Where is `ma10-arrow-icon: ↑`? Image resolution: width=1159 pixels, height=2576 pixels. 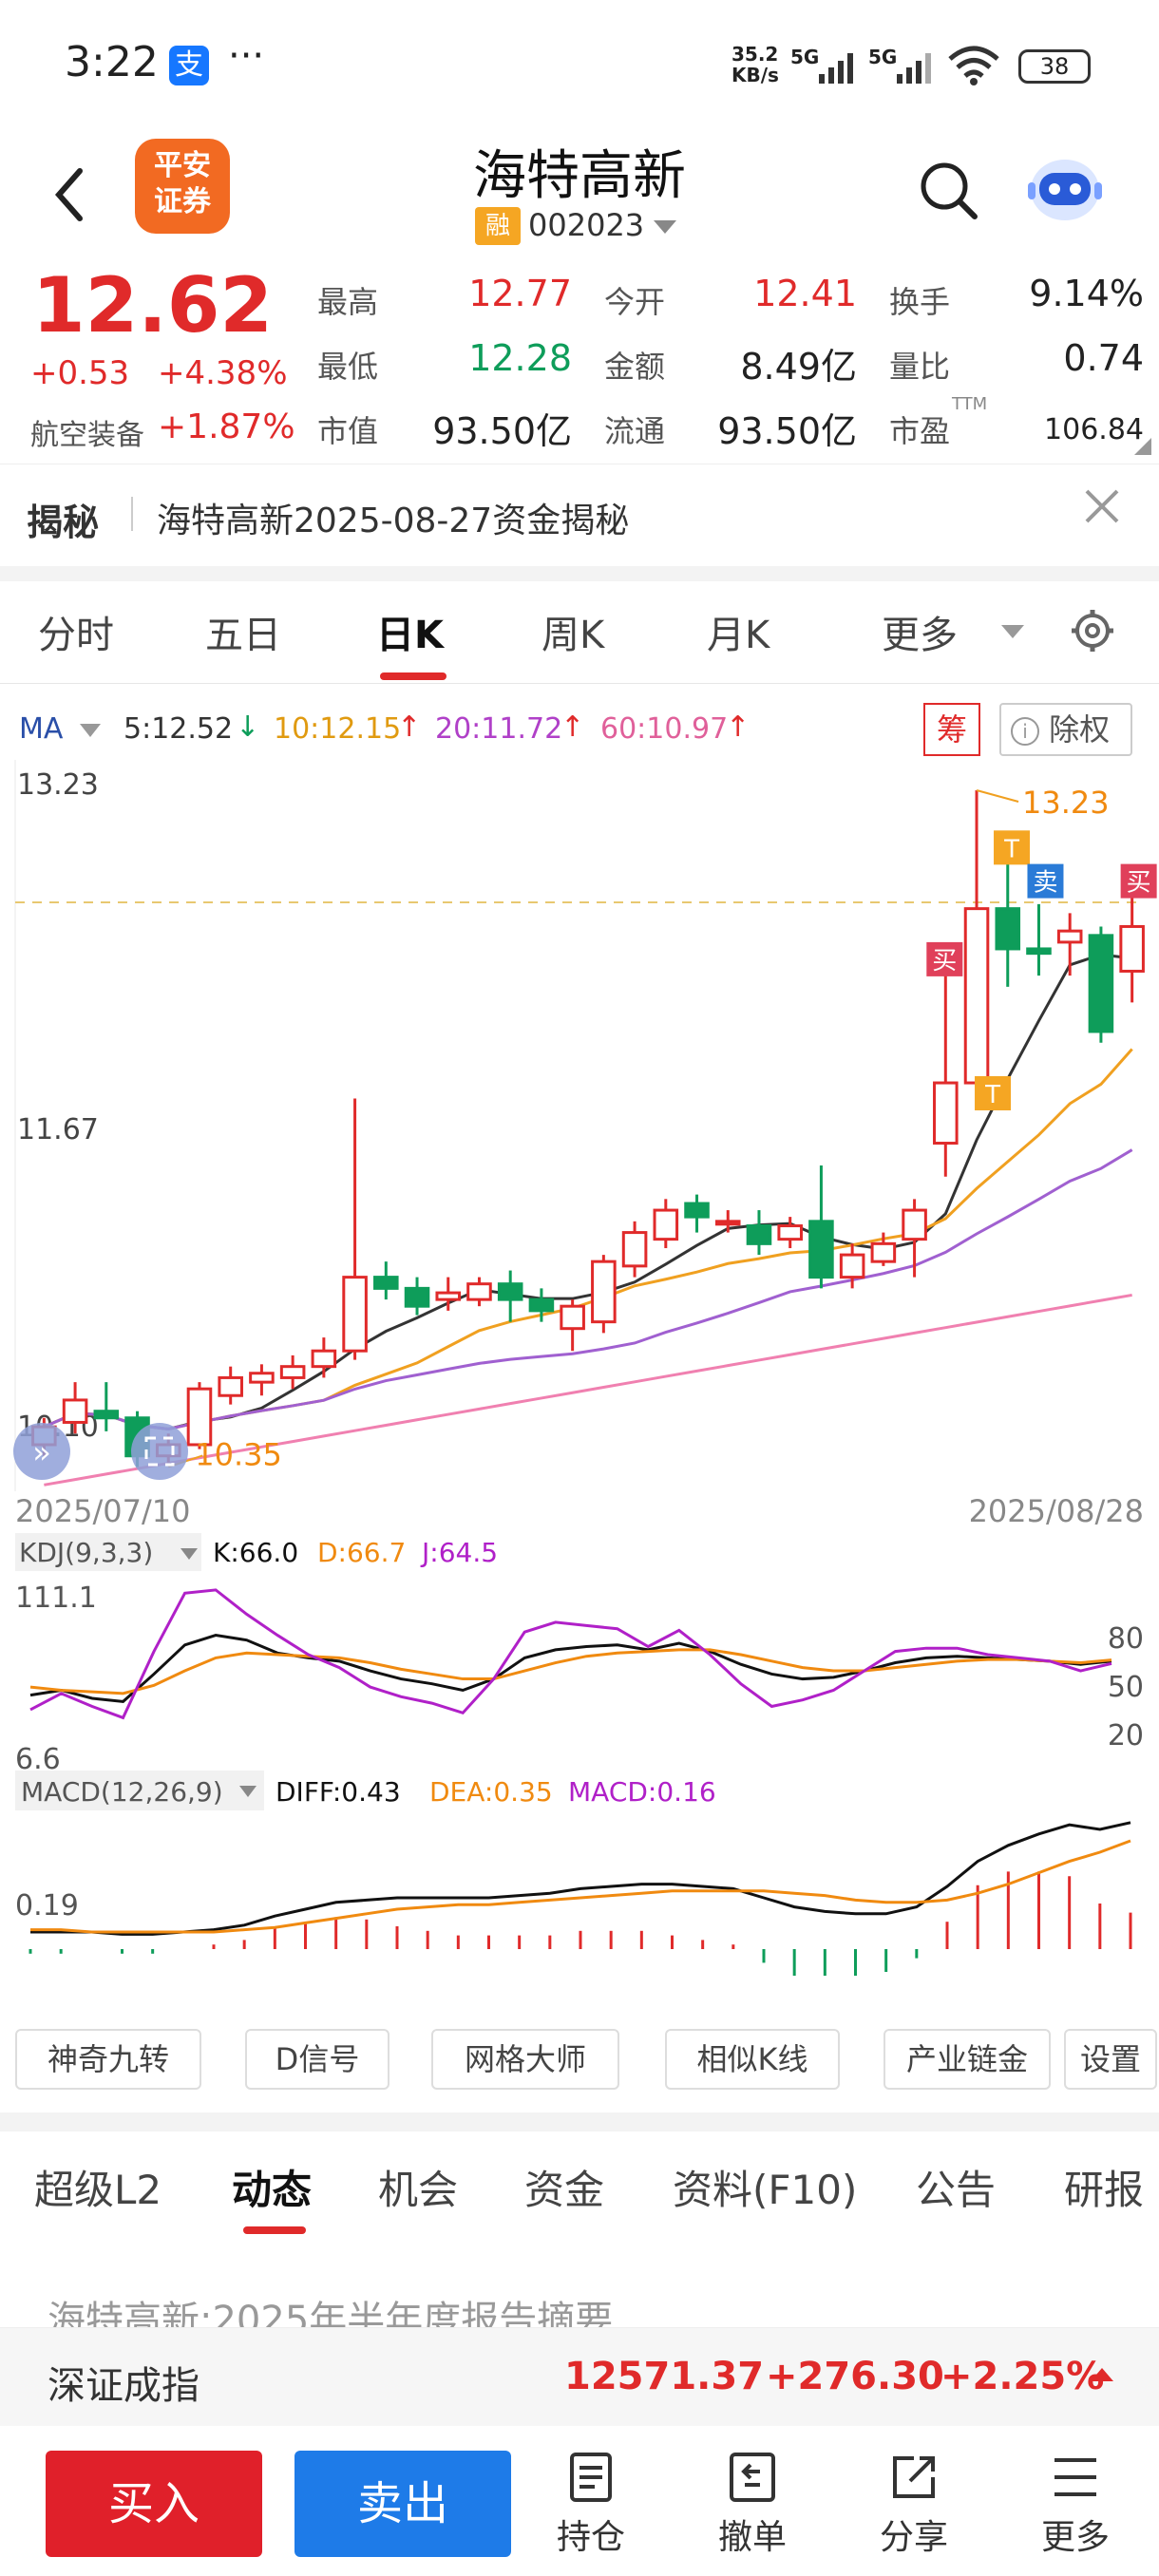 ma10-arrow-icon: ↑ is located at coordinates (409, 727).